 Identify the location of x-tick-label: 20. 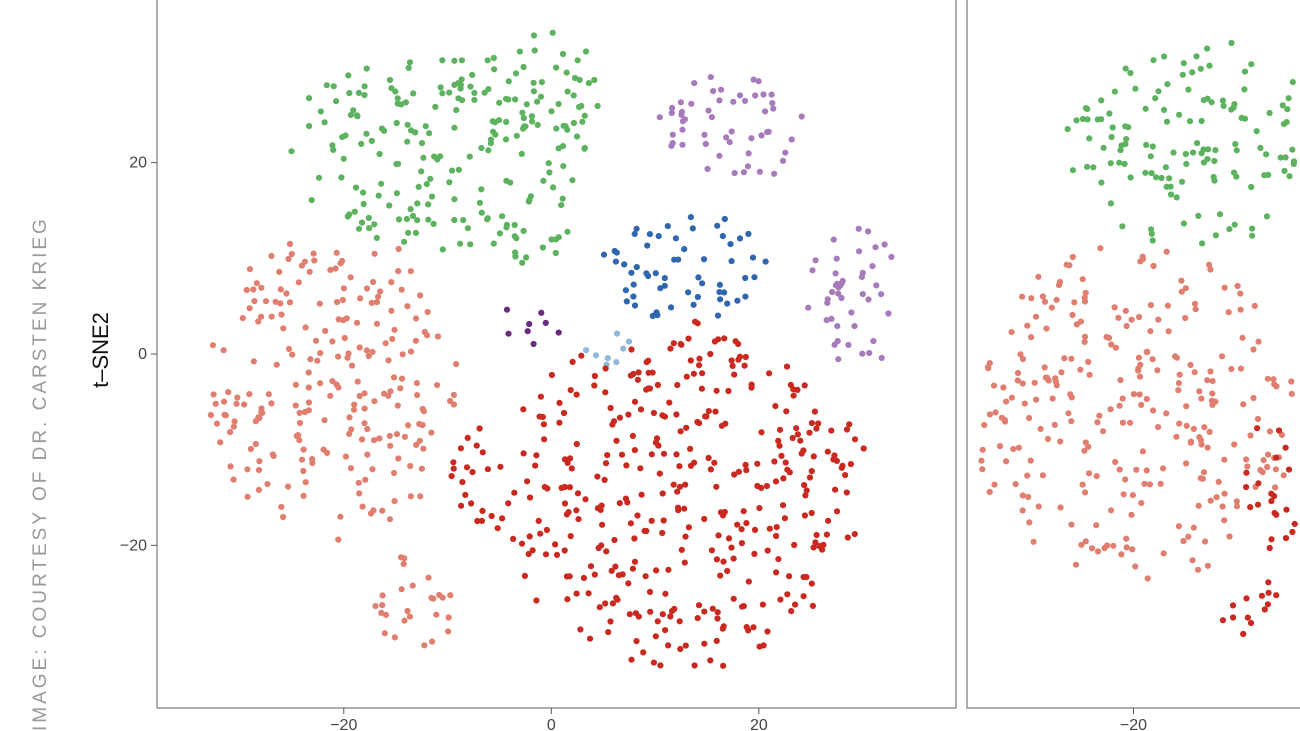
(759, 724).